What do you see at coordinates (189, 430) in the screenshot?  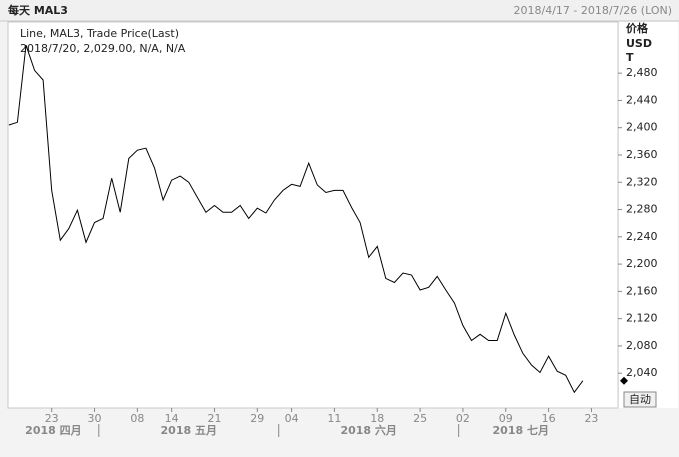 I see `month-label: 2018 五月` at bounding box center [189, 430].